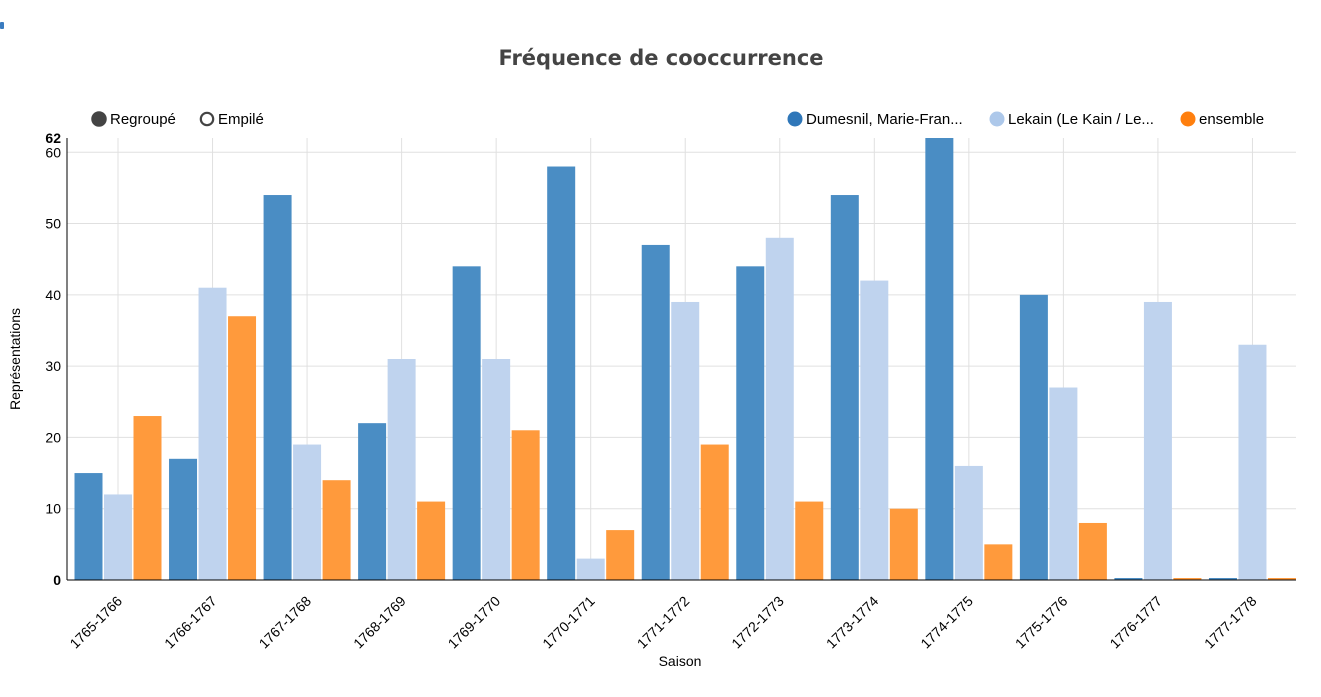 The width and height of the screenshot is (1321, 697). Describe the element at coordinates (53, 152) in the screenshot. I see `y-tick-label: 60` at that location.